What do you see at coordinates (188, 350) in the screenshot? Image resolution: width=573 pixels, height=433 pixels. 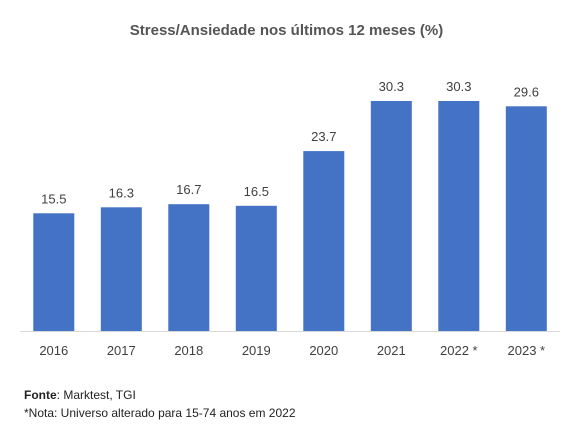 I see `x-tick-label: 2018` at bounding box center [188, 350].